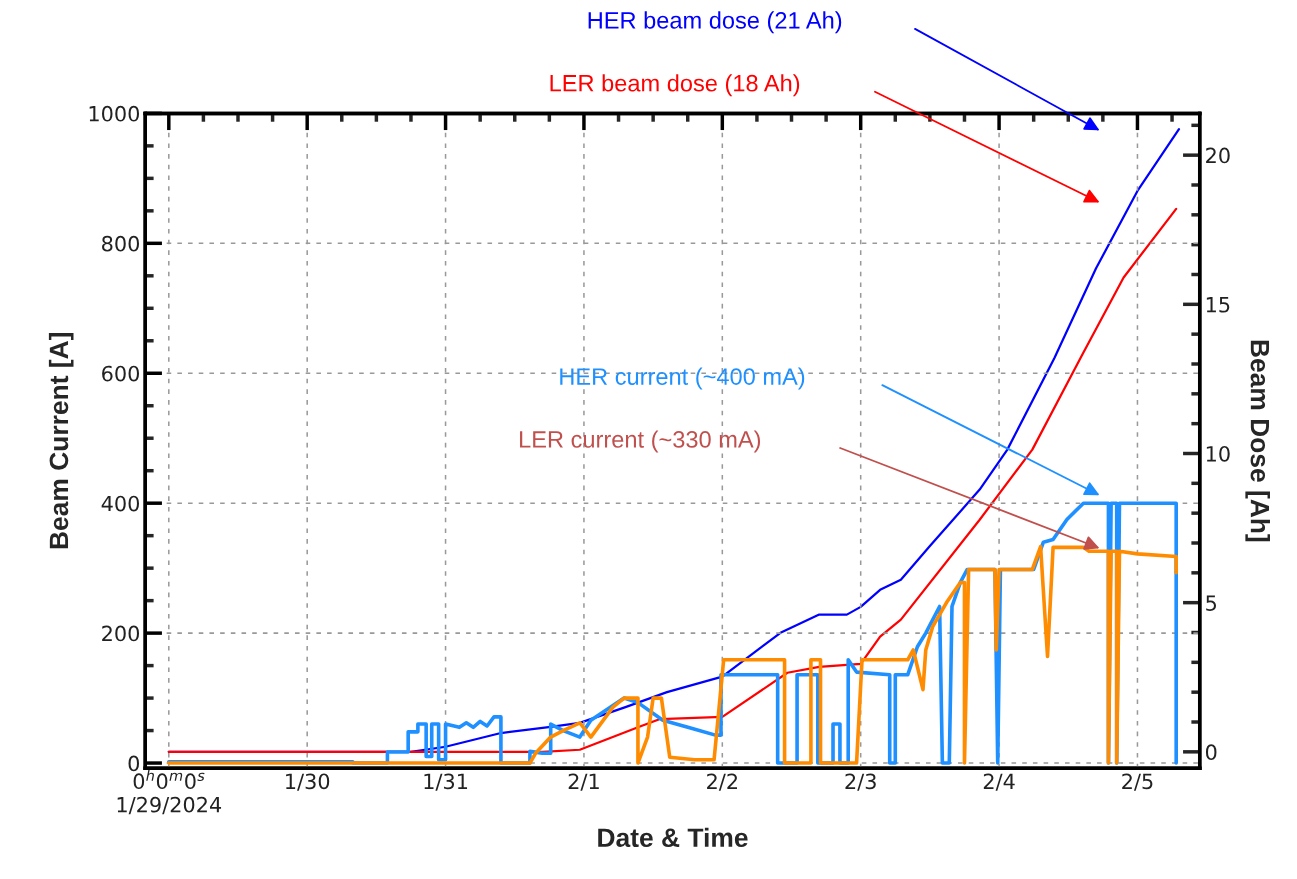  I want to click on x-tick-label: 1/31, so click(446, 782).